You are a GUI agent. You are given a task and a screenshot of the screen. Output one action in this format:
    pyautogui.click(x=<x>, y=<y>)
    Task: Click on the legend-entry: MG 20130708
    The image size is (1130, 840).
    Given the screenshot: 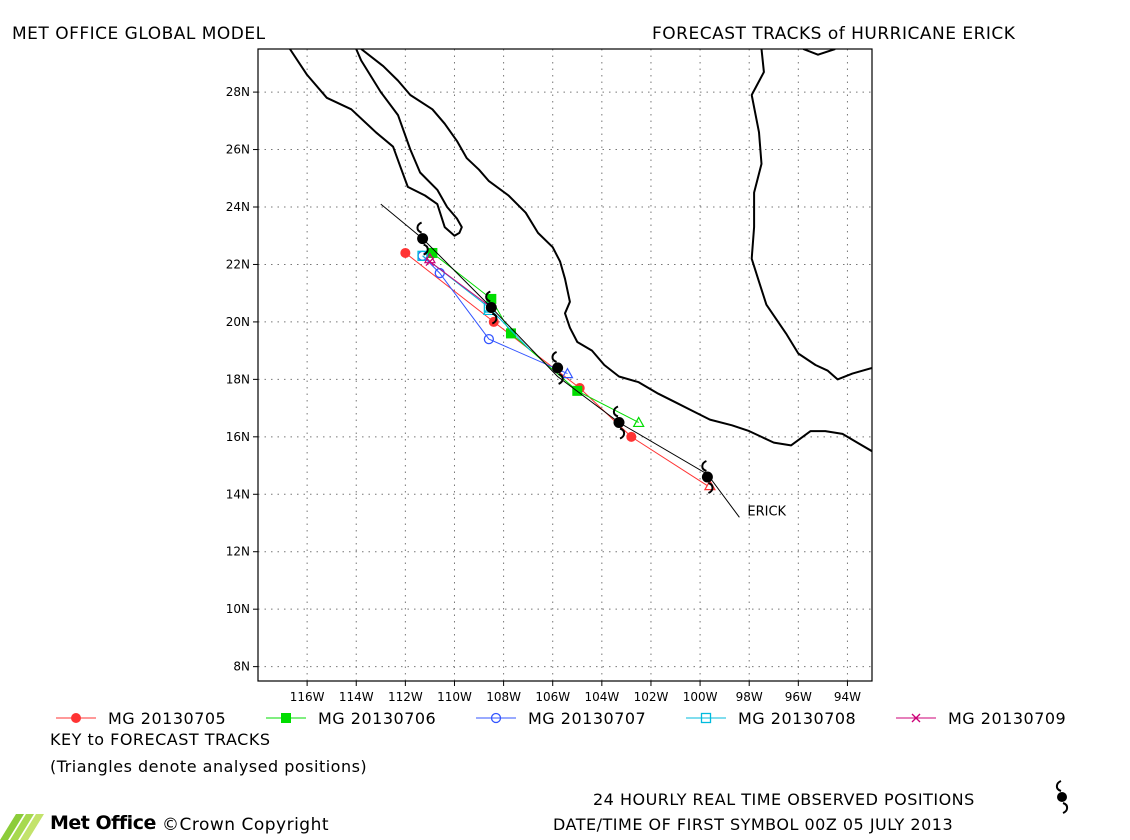 What is the action you would take?
    pyautogui.click(x=771, y=718)
    